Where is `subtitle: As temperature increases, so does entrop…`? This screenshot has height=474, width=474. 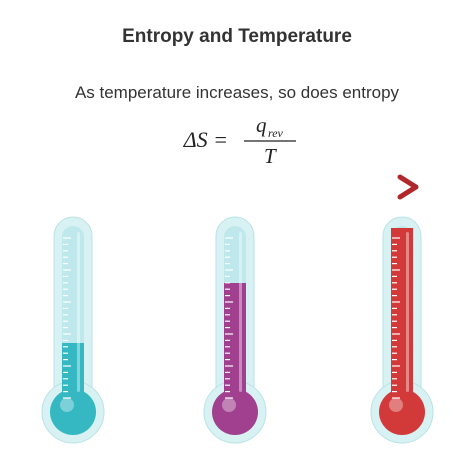
subtitle: As temperature increases, so does entrop… is located at coordinates (237, 92).